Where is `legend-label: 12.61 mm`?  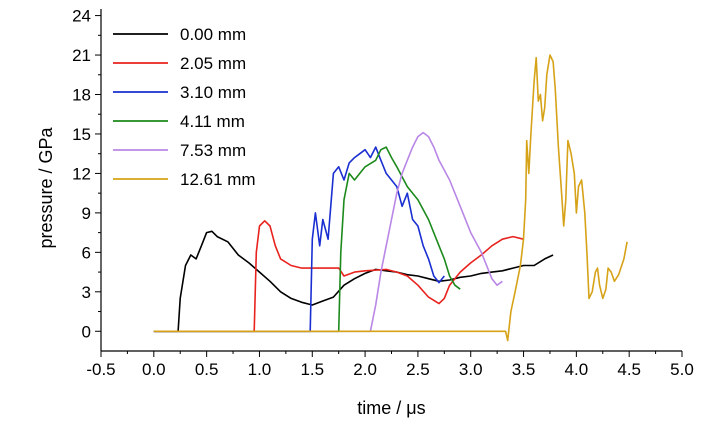 legend-label: 12.61 mm is located at coordinates (218, 179).